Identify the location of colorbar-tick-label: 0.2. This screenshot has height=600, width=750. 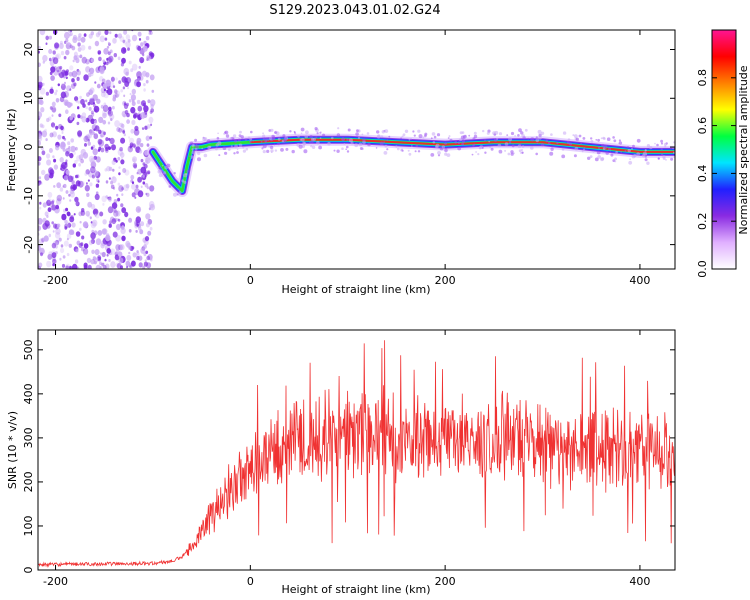
(702, 221).